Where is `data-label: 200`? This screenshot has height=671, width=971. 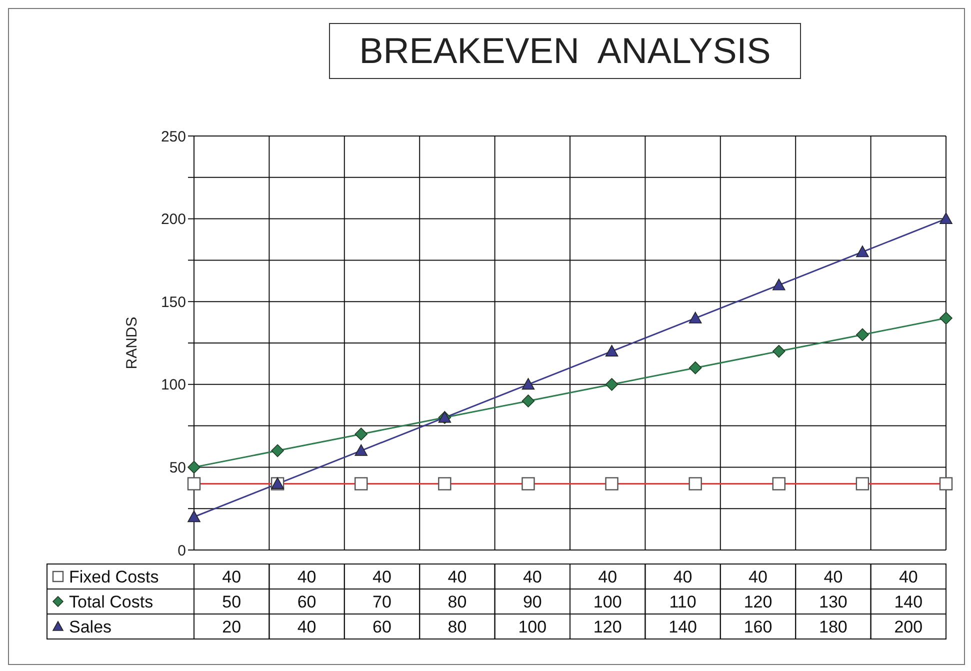 data-label: 200 is located at coordinates (908, 627).